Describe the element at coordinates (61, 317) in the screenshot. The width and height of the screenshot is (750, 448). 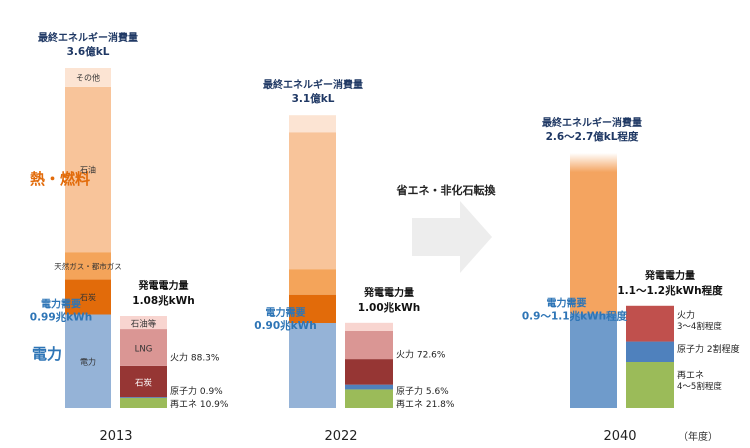
I see `demand-value-2013: 0.99兆kWh` at that location.